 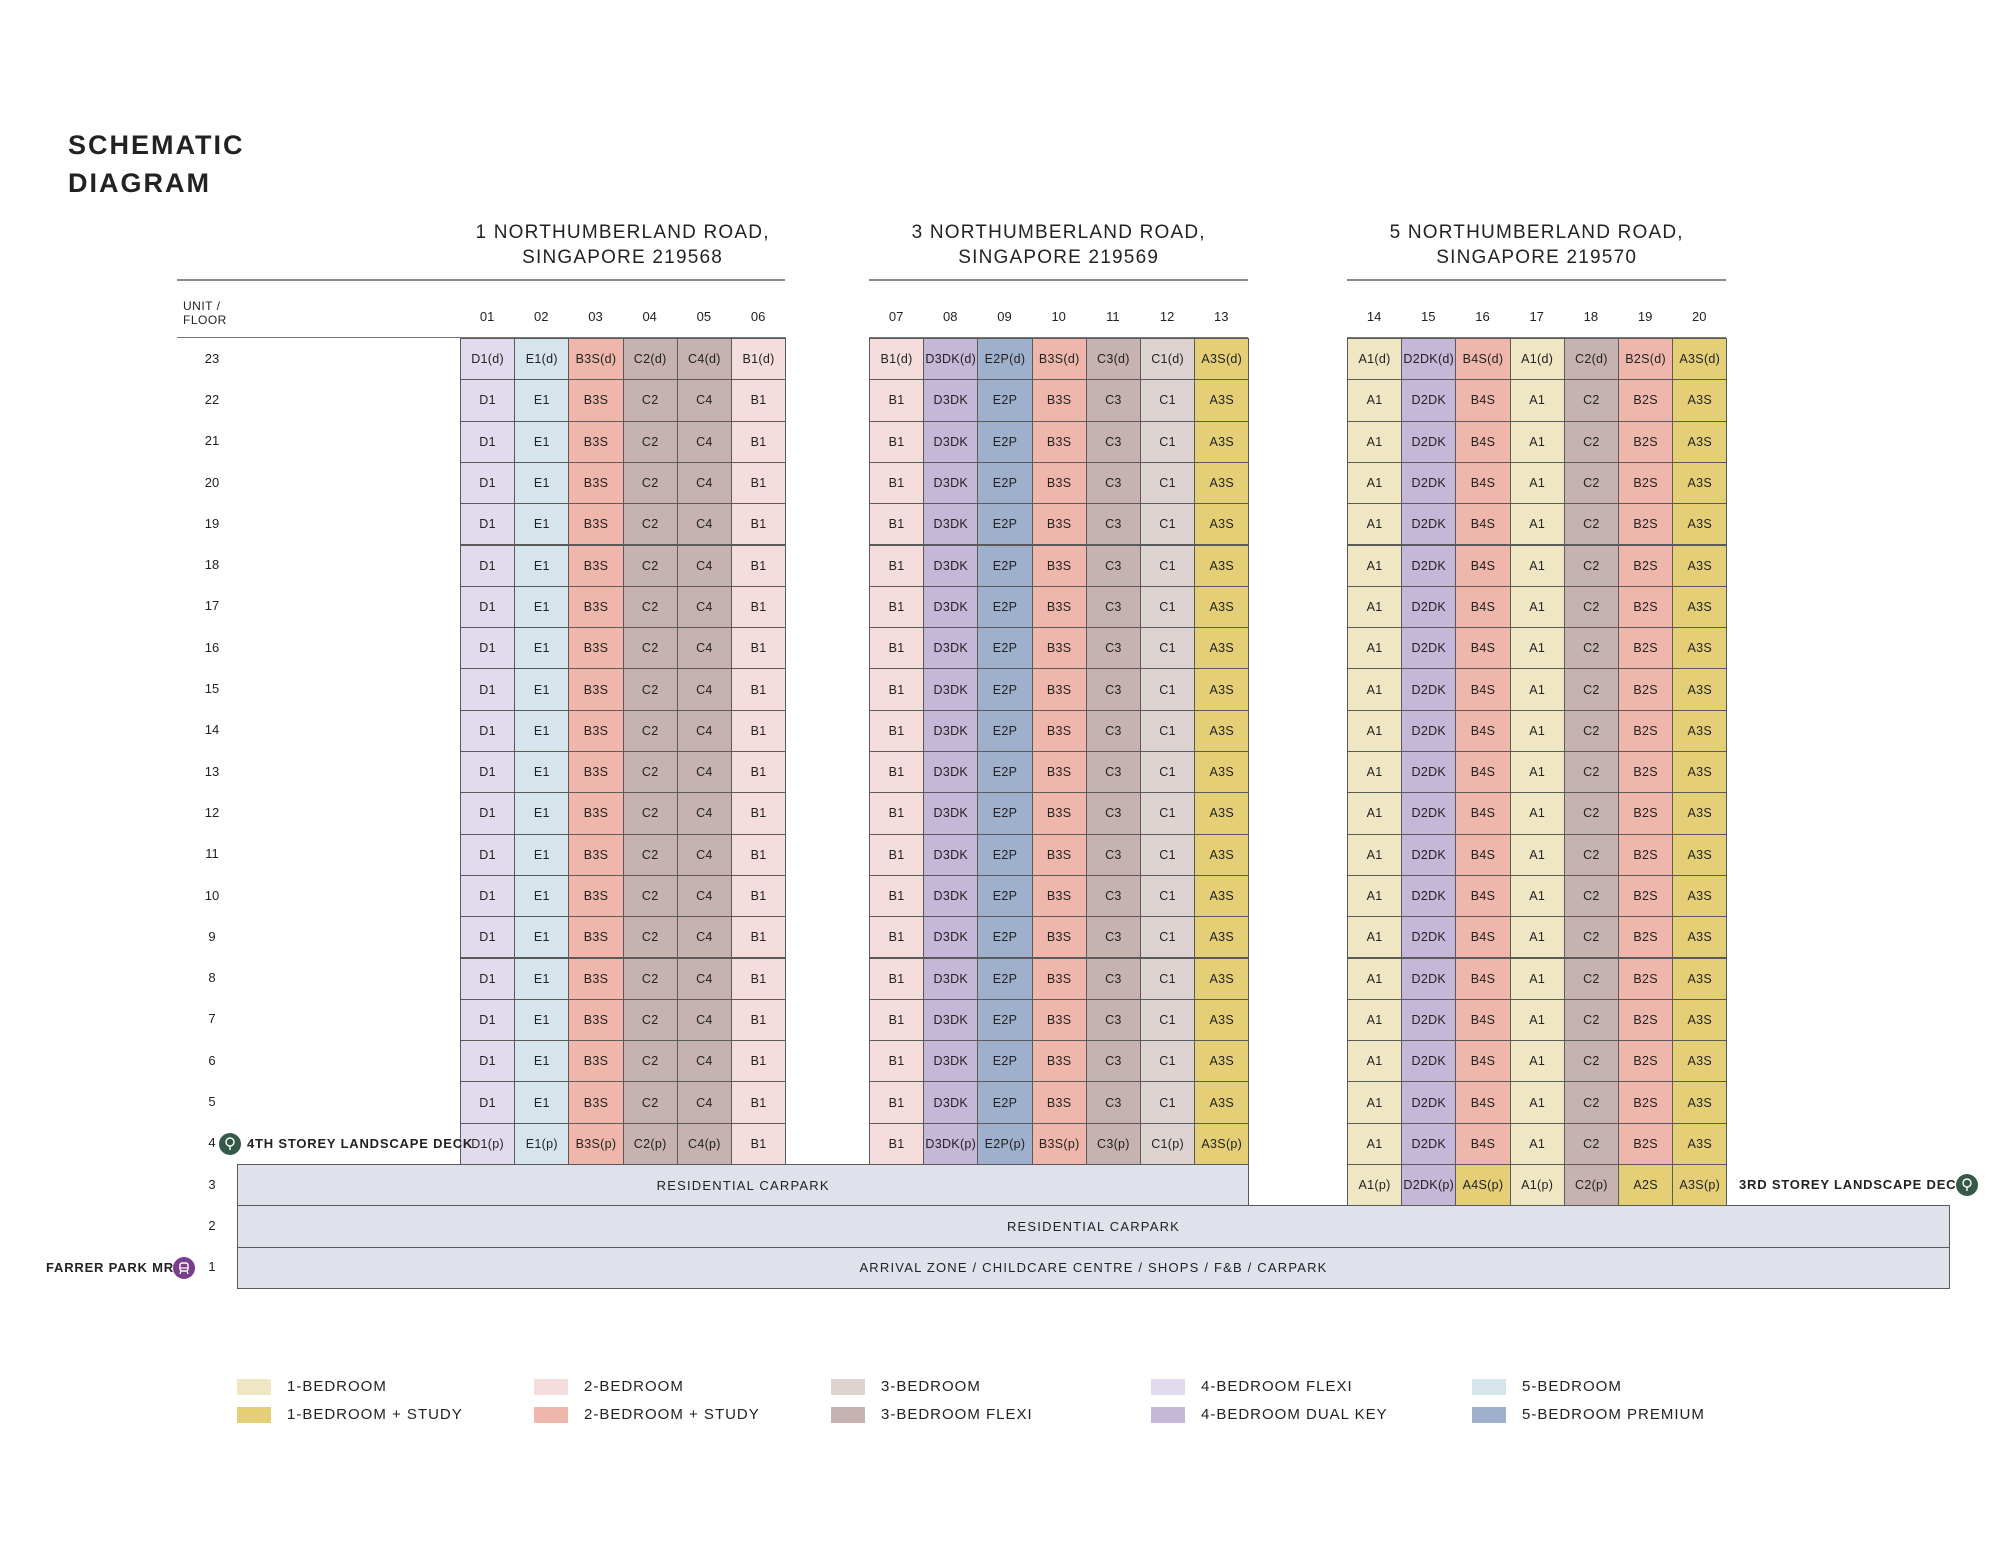 What do you see at coordinates (1483, 1185) in the screenshot?
I see `unit-cell: A4S(p)` at bounding box center [1483, 1185].